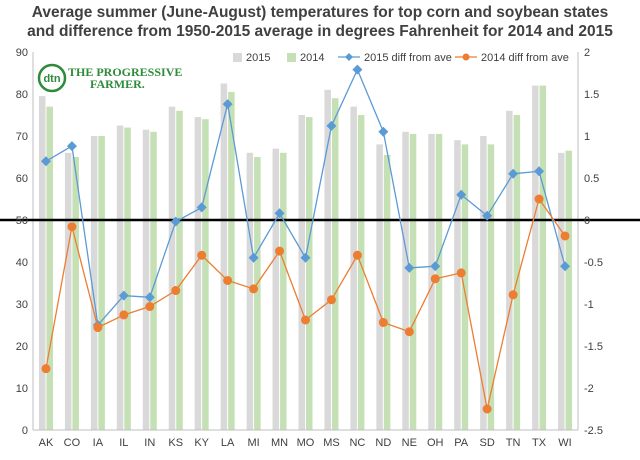 Image resolution: width=640 pixels, height=460 pixels. Describe the element at coordinates (179, 270) in the screenshot. I see `bar-2014-KS` at that location.